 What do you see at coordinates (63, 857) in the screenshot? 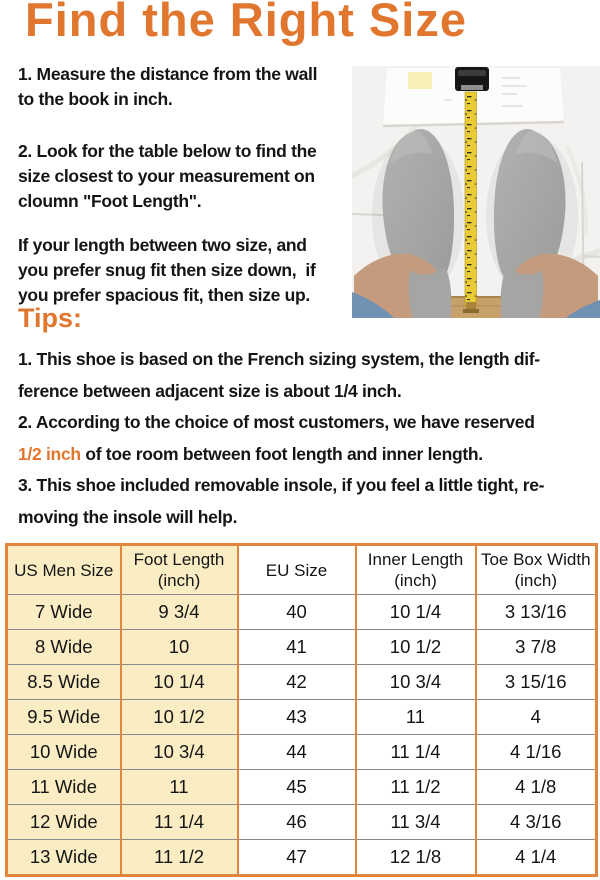
I see `size-cell: 13 Wide` at bounding box center [63, 857].